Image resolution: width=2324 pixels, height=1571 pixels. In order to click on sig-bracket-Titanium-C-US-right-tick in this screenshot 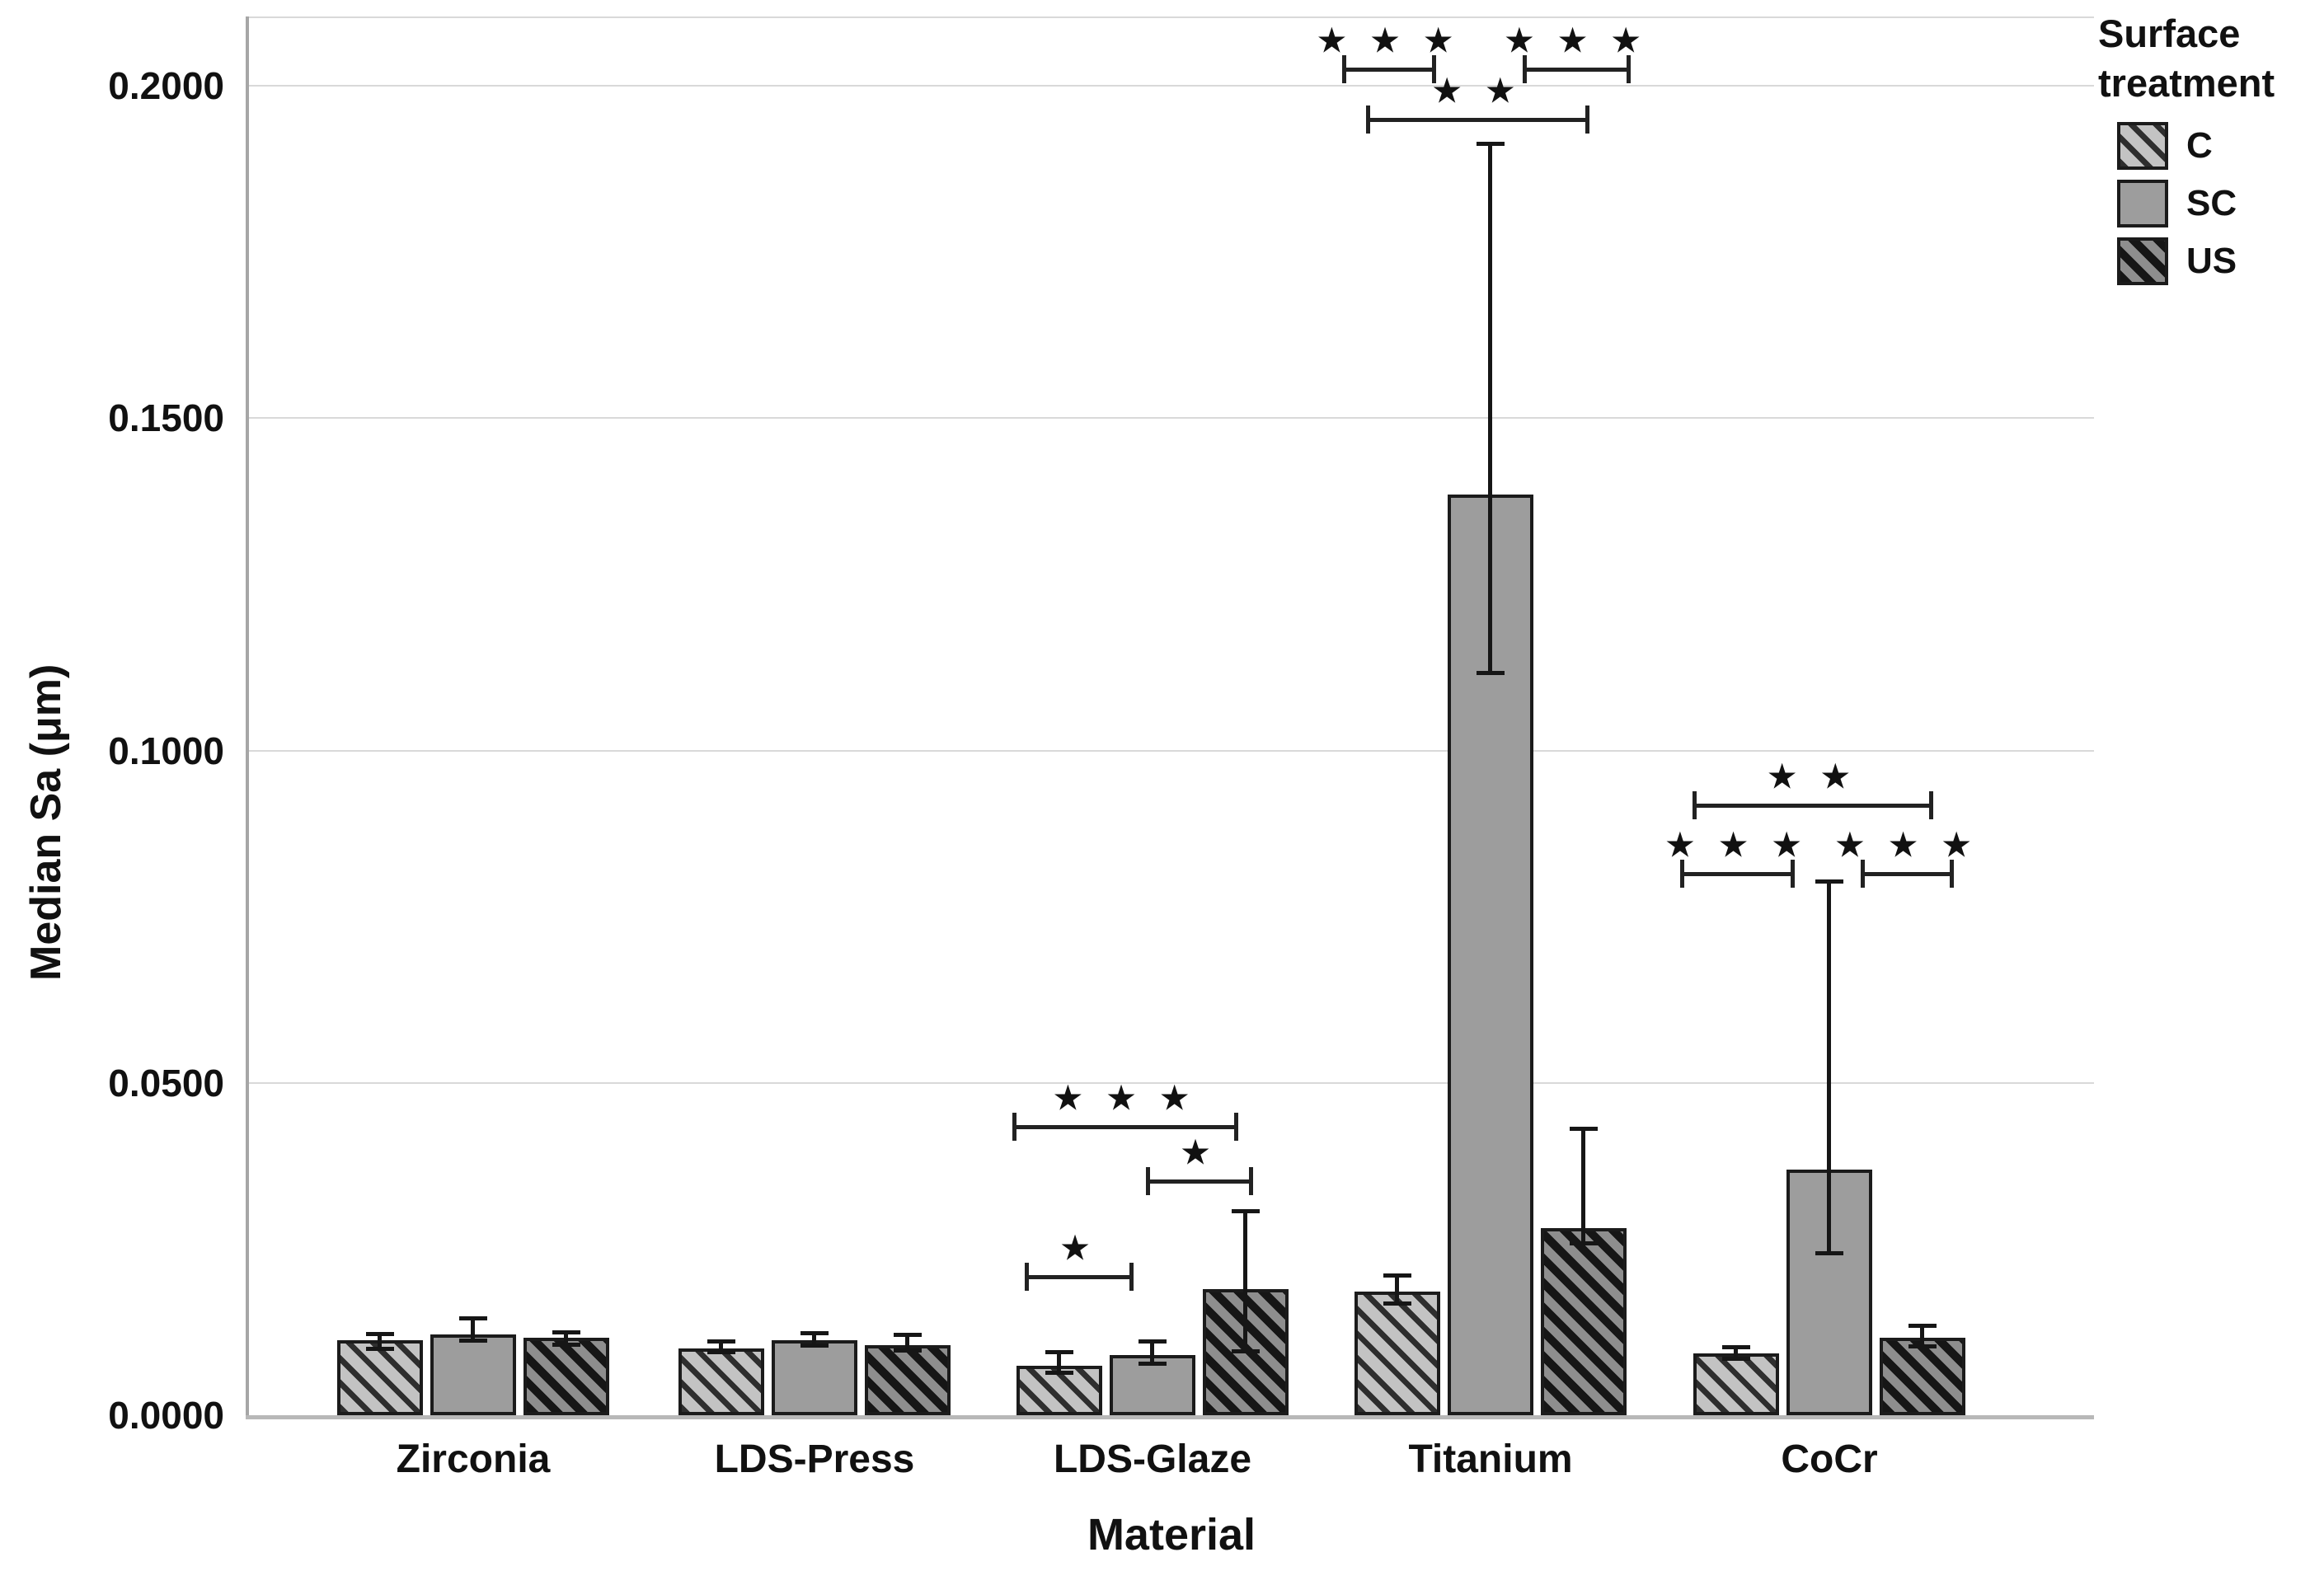, I will do `click(1587, 119)`.